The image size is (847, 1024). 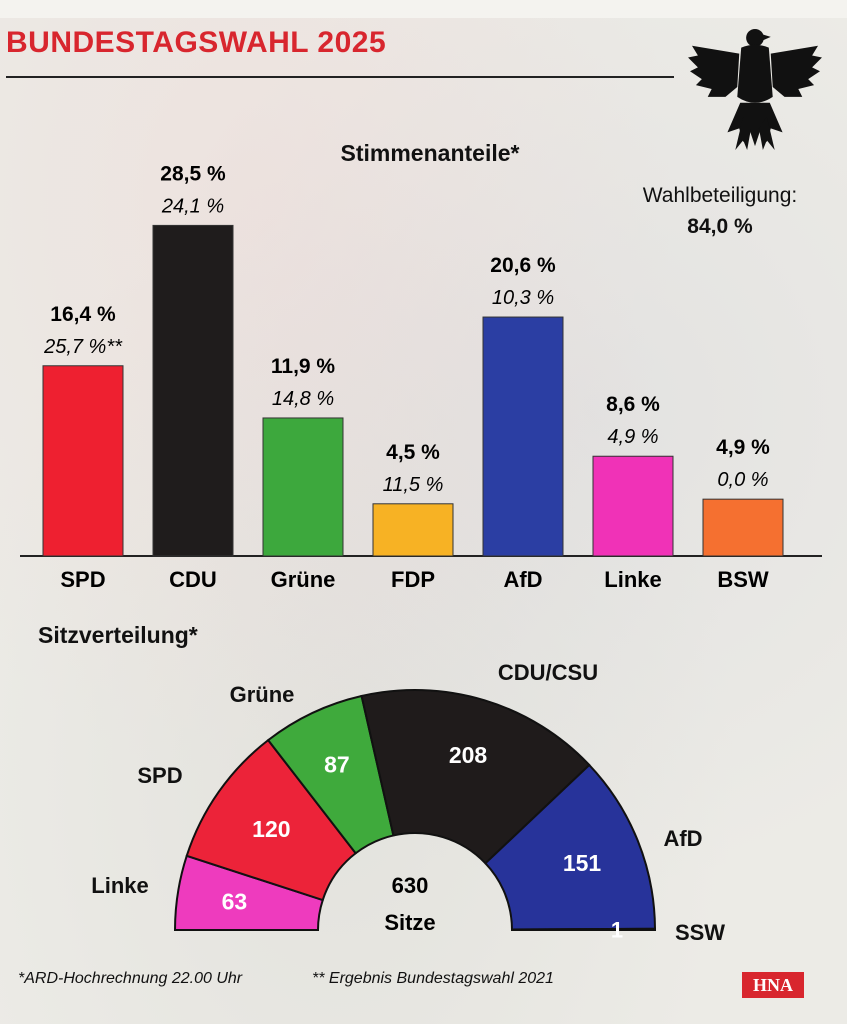 What do you see at coordinates (196, 42) in the screenshot?
I see `page-title: BUNDESTAGSWAHL 2025` at bounding box center [196, 42].